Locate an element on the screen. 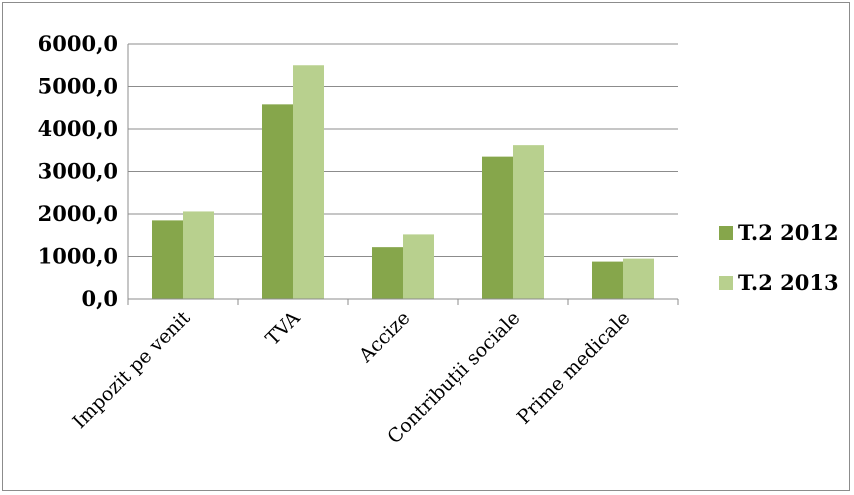 This screenshot has width=854, height=495. legend-label: T.2 2013 is located at coordinates (788, 282).